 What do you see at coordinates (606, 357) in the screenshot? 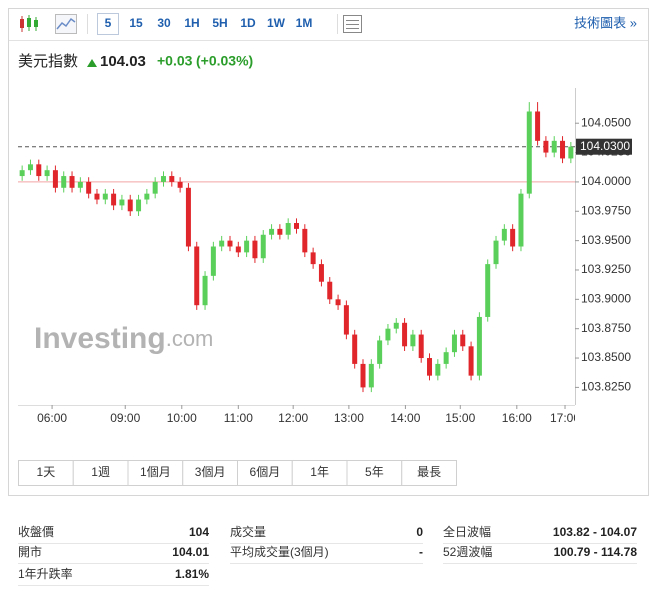
I see `y-tick-label: 103.8500` at bounding box center [606, 357].